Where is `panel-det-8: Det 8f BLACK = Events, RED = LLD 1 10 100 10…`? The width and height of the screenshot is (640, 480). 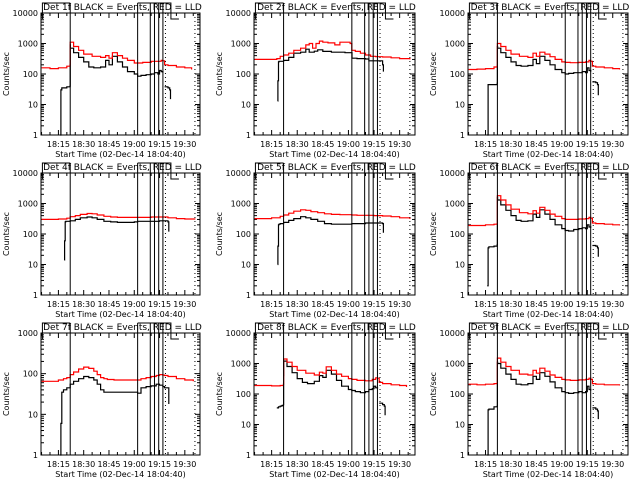 panel-det-8: Det 8f BLACK = Events, RED = LLD 1 10 100 10… is located at coordinates (315, 400).